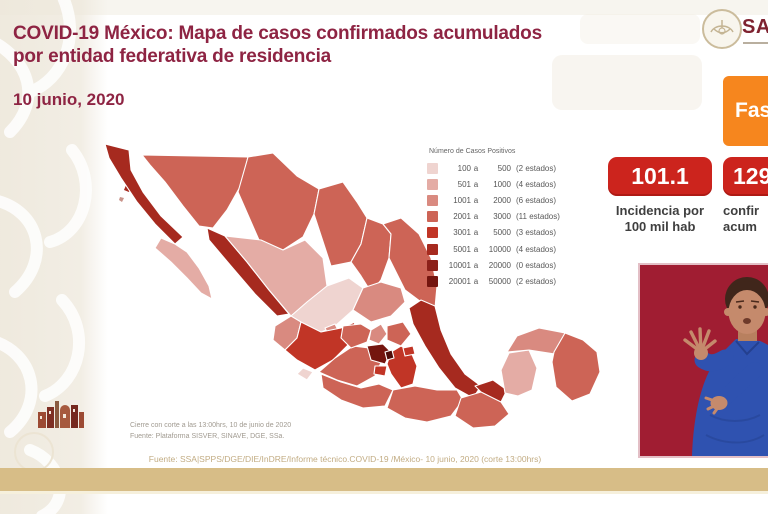 This screenshot has height=514, width=768. I want to click on legend-row: 100 a 500 (2 estados), so click(493, 168).